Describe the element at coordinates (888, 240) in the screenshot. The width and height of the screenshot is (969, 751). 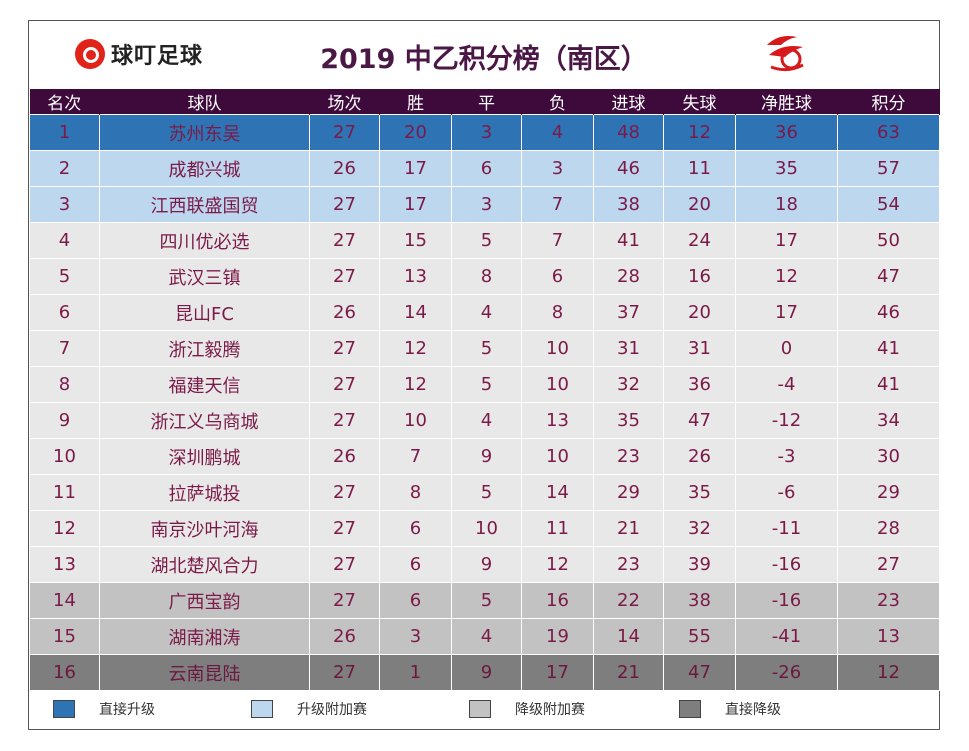
I see `cell-points: 50` at that location.